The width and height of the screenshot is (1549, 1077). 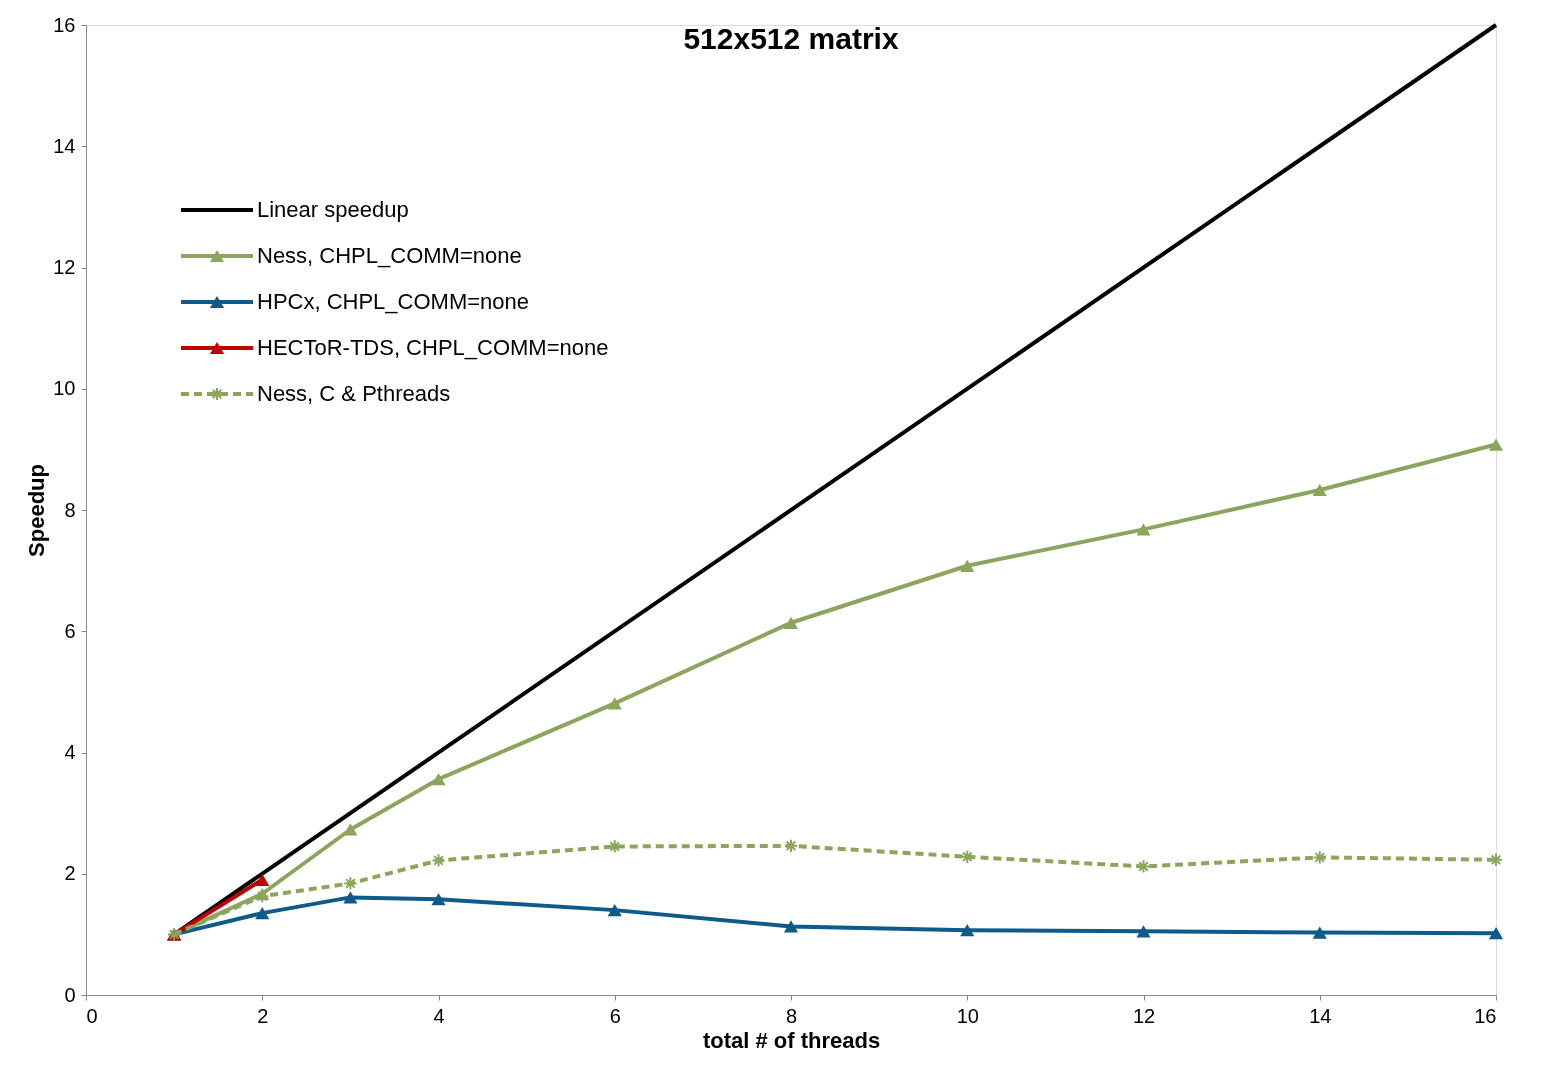 What do you see at coordinates (64, 24) in the screenshot?
I see `y-tick-label: 16` at bounding box center [64, 24].